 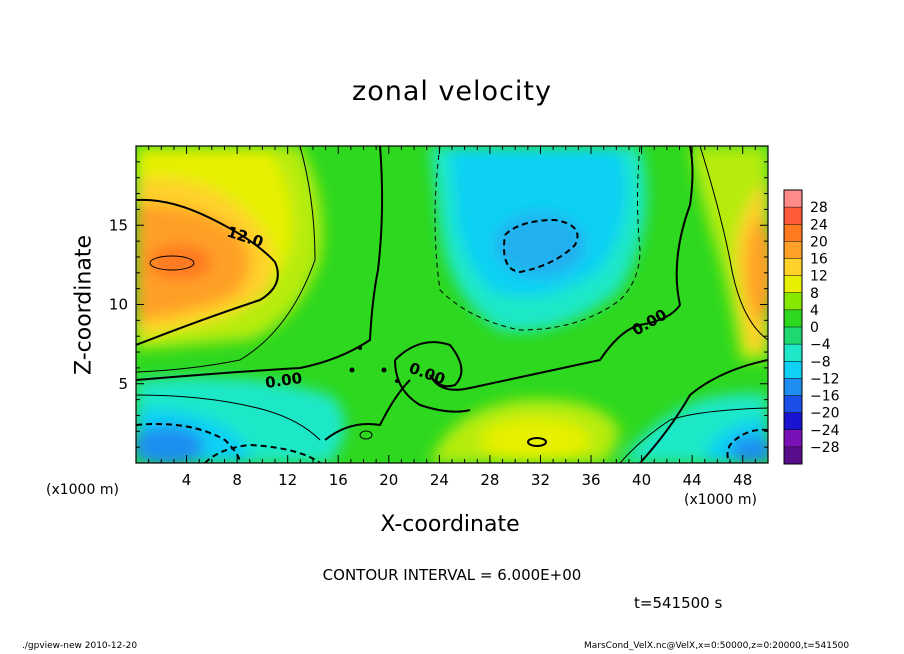 I want to click on x-tick-label: 12, so click(x=287, y=480).